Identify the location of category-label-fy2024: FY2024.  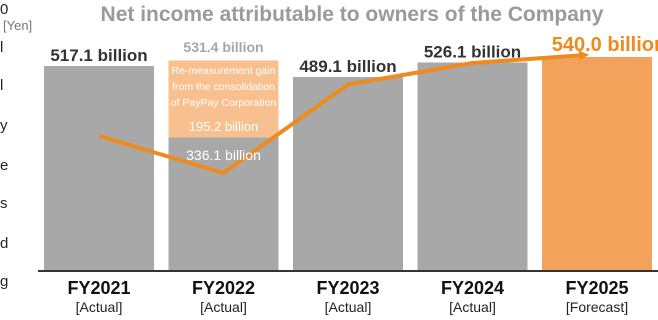
(472, 288).